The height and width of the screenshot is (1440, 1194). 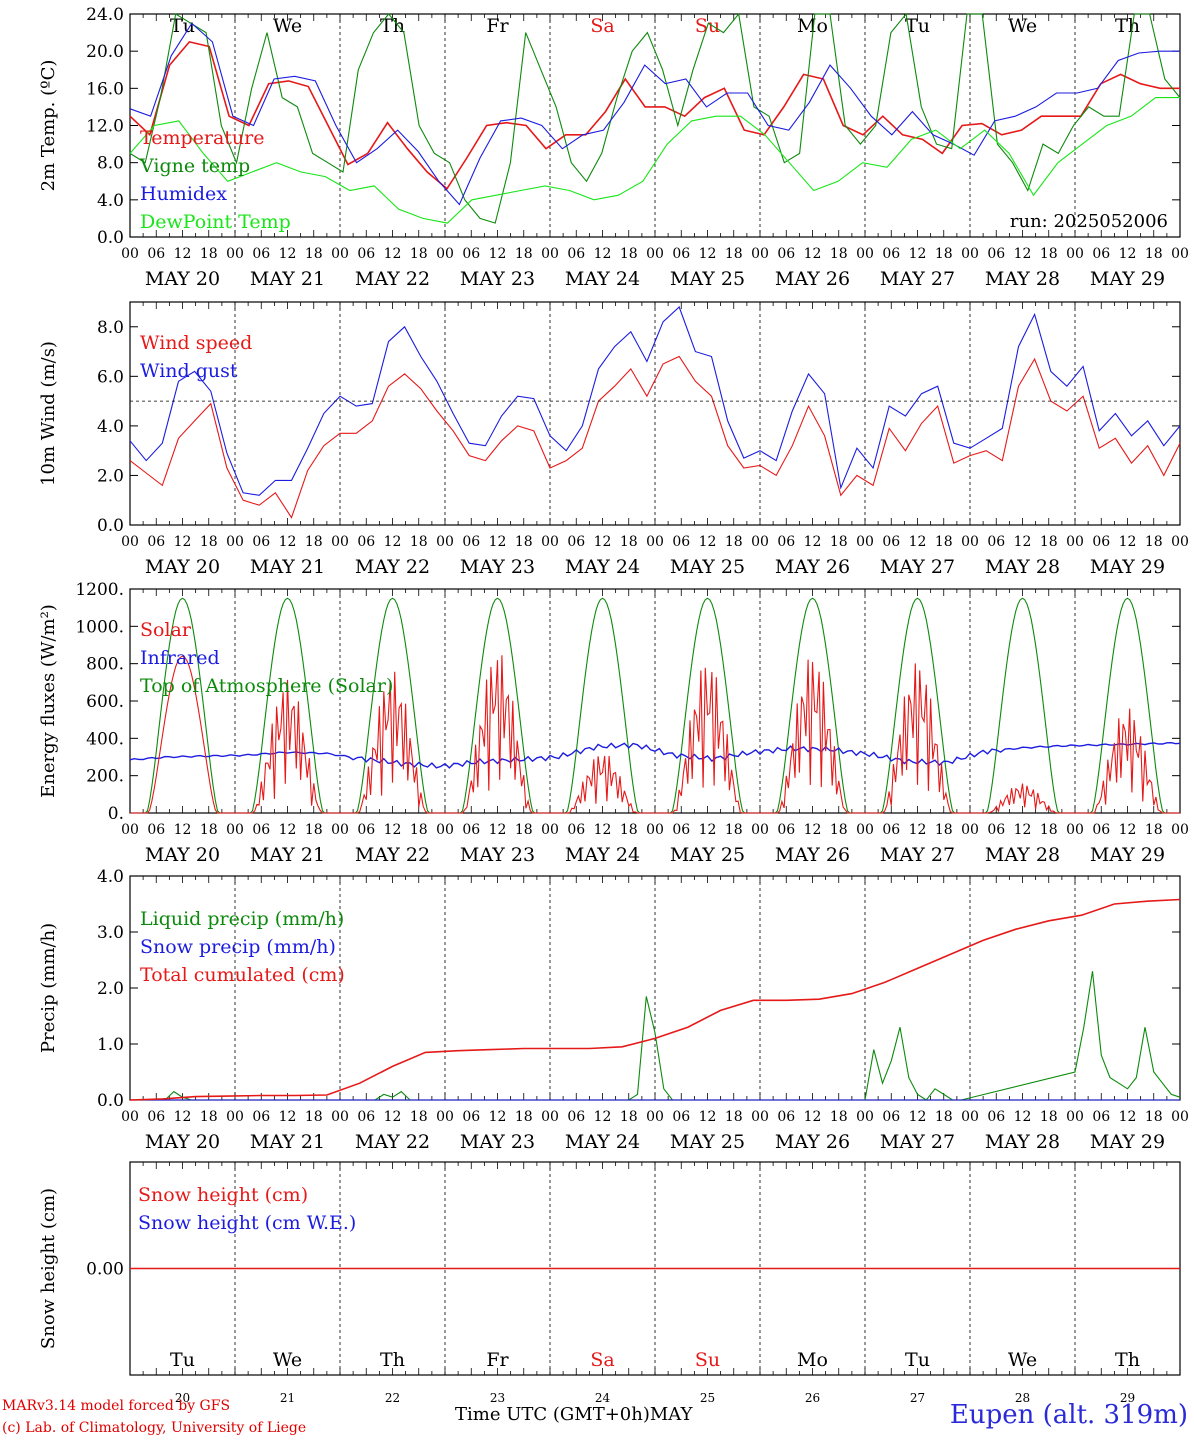 I want to click on snow-day-name: Tu, so click(x=182, y=1360).